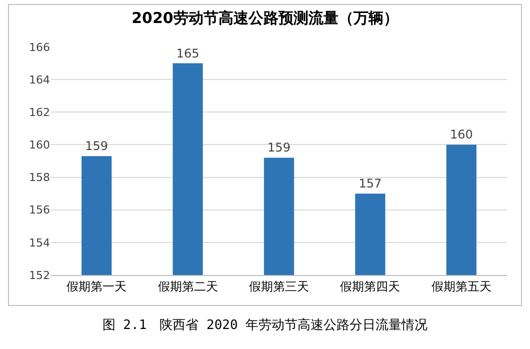 The height and width of the screenshot is (349, 530). I want to click on data-label: 157, so click(370, 183).